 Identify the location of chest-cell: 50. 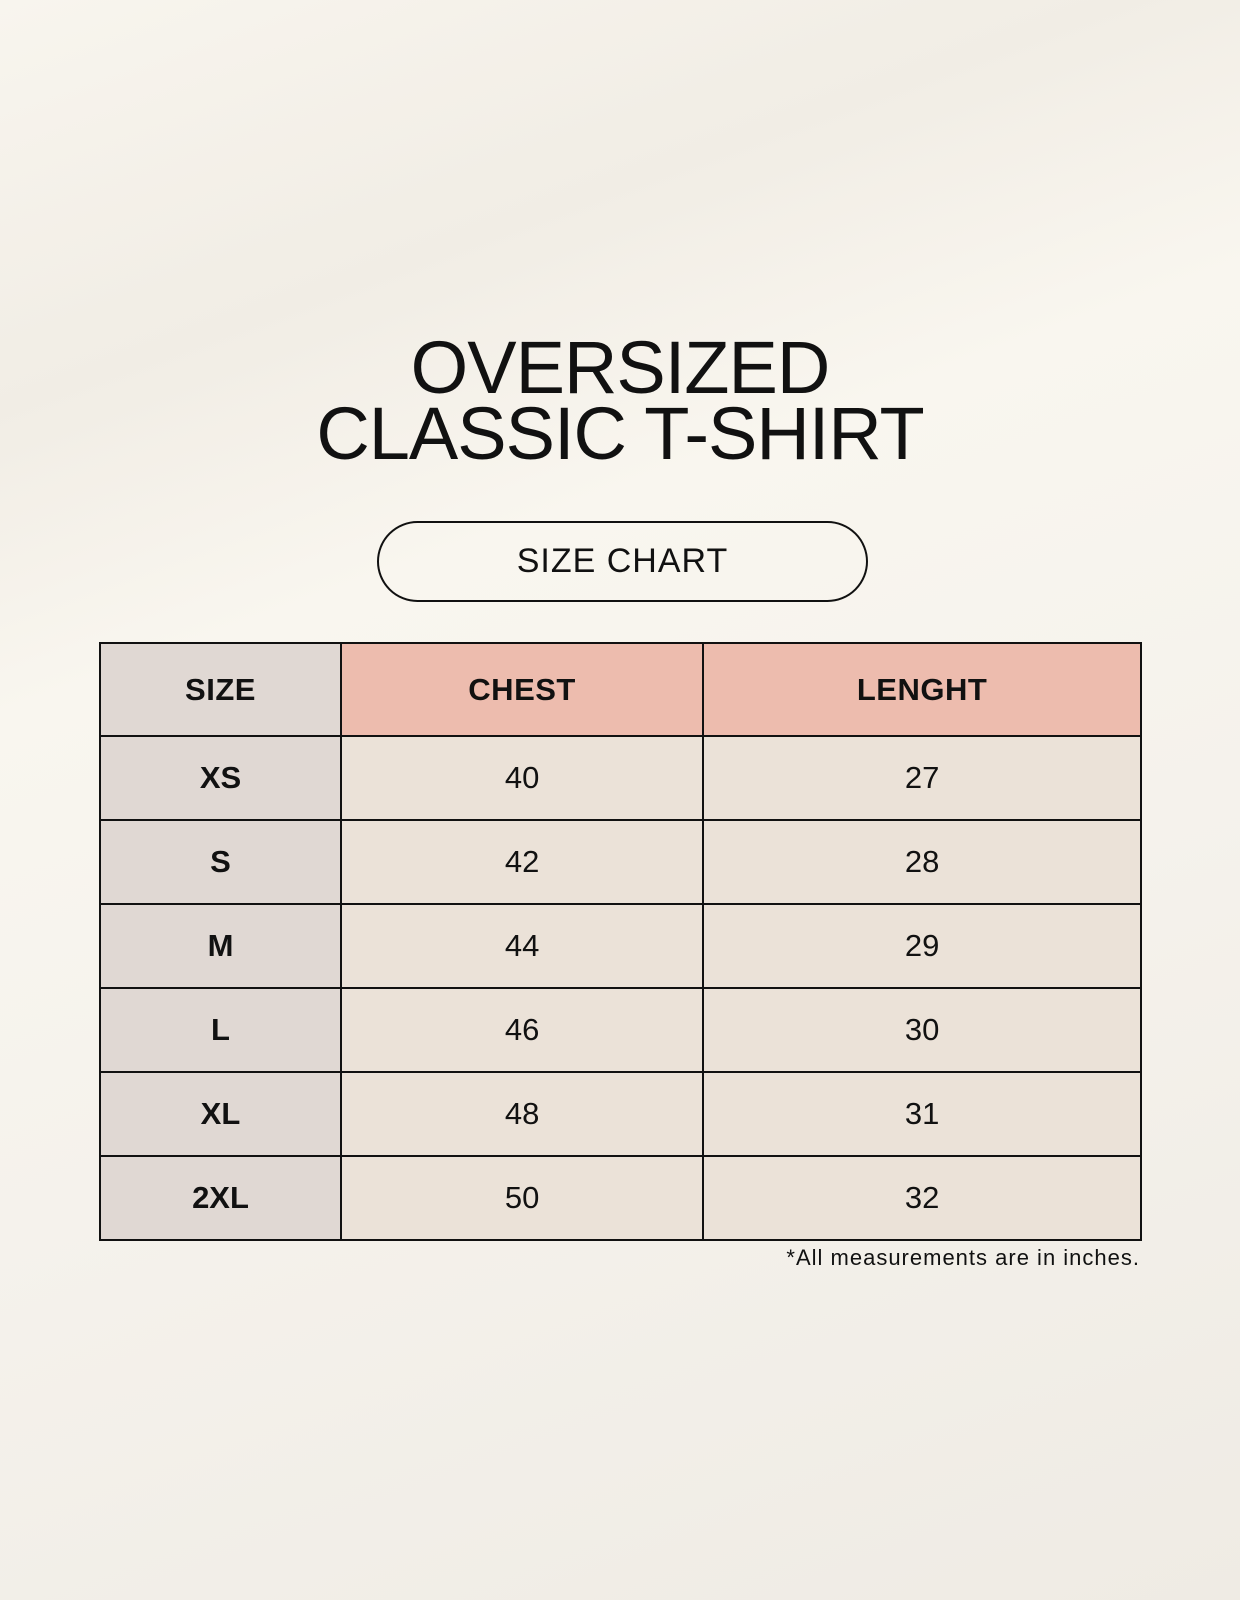
(522, 1198).